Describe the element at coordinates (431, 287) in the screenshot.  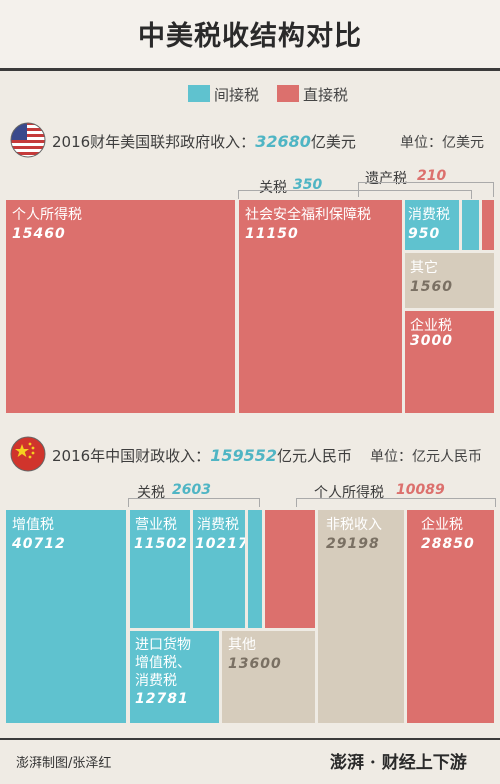
I see `us-other-value: 1560` at that location.